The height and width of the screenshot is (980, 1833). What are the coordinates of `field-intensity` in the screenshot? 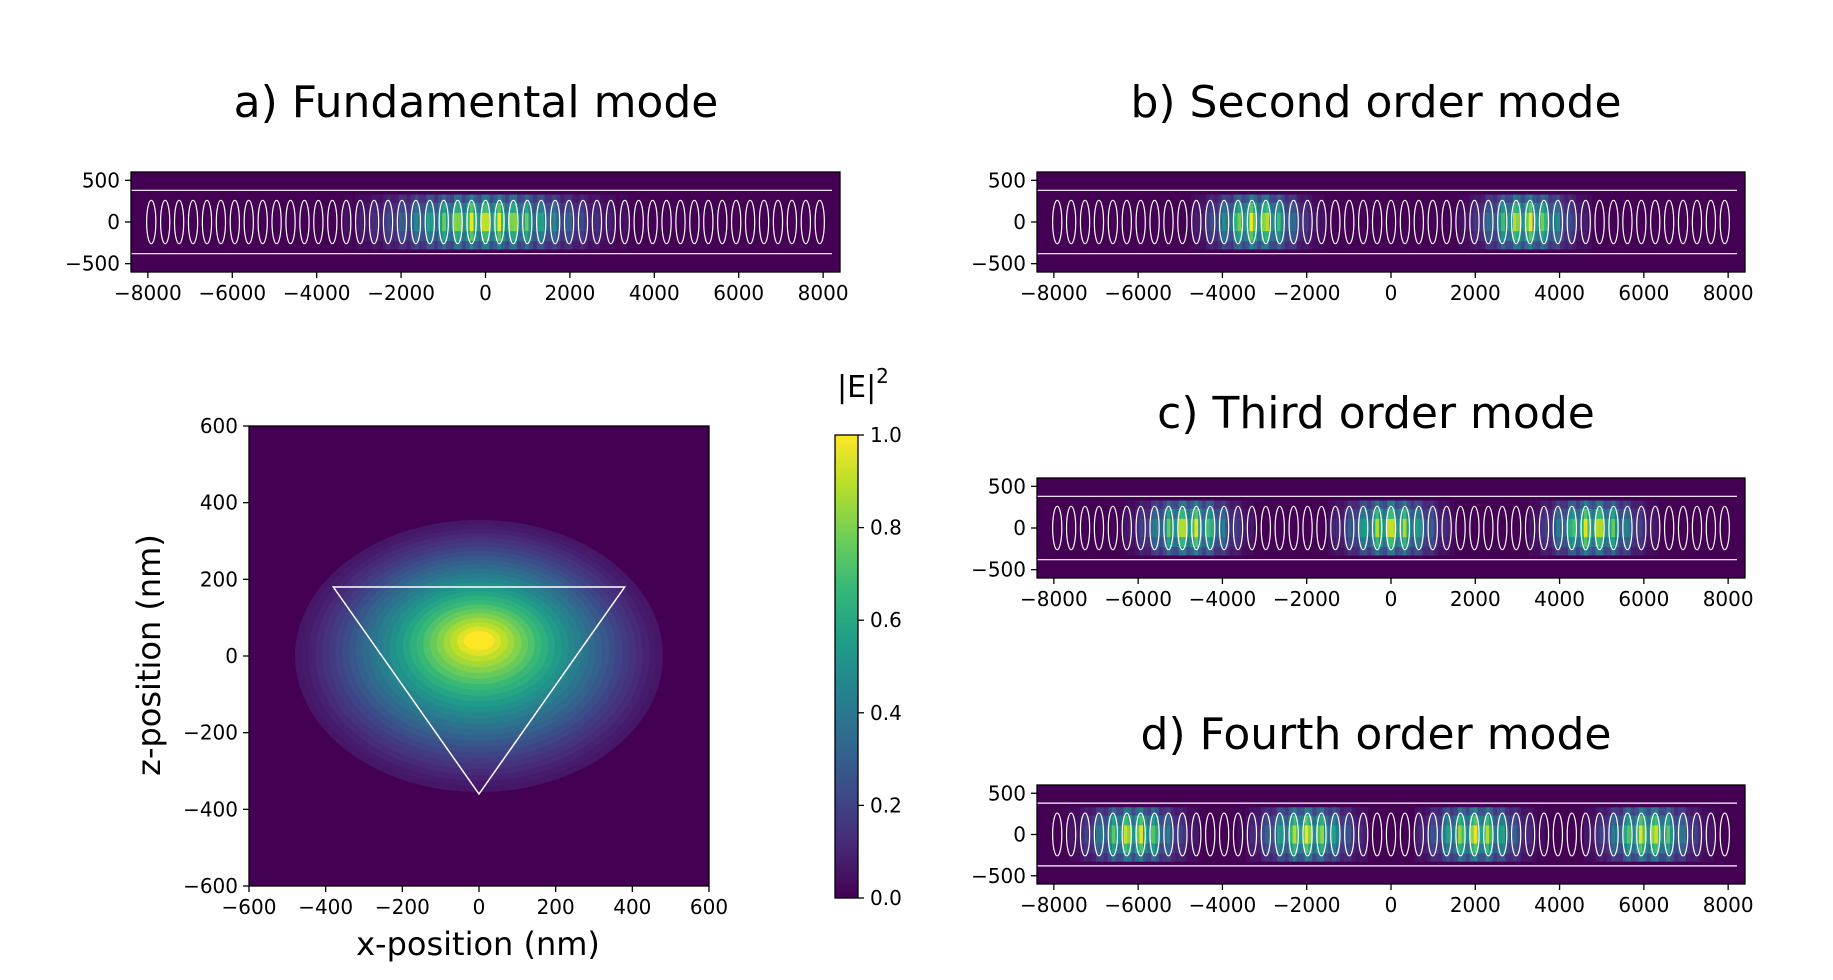 It's located at (479, 656).